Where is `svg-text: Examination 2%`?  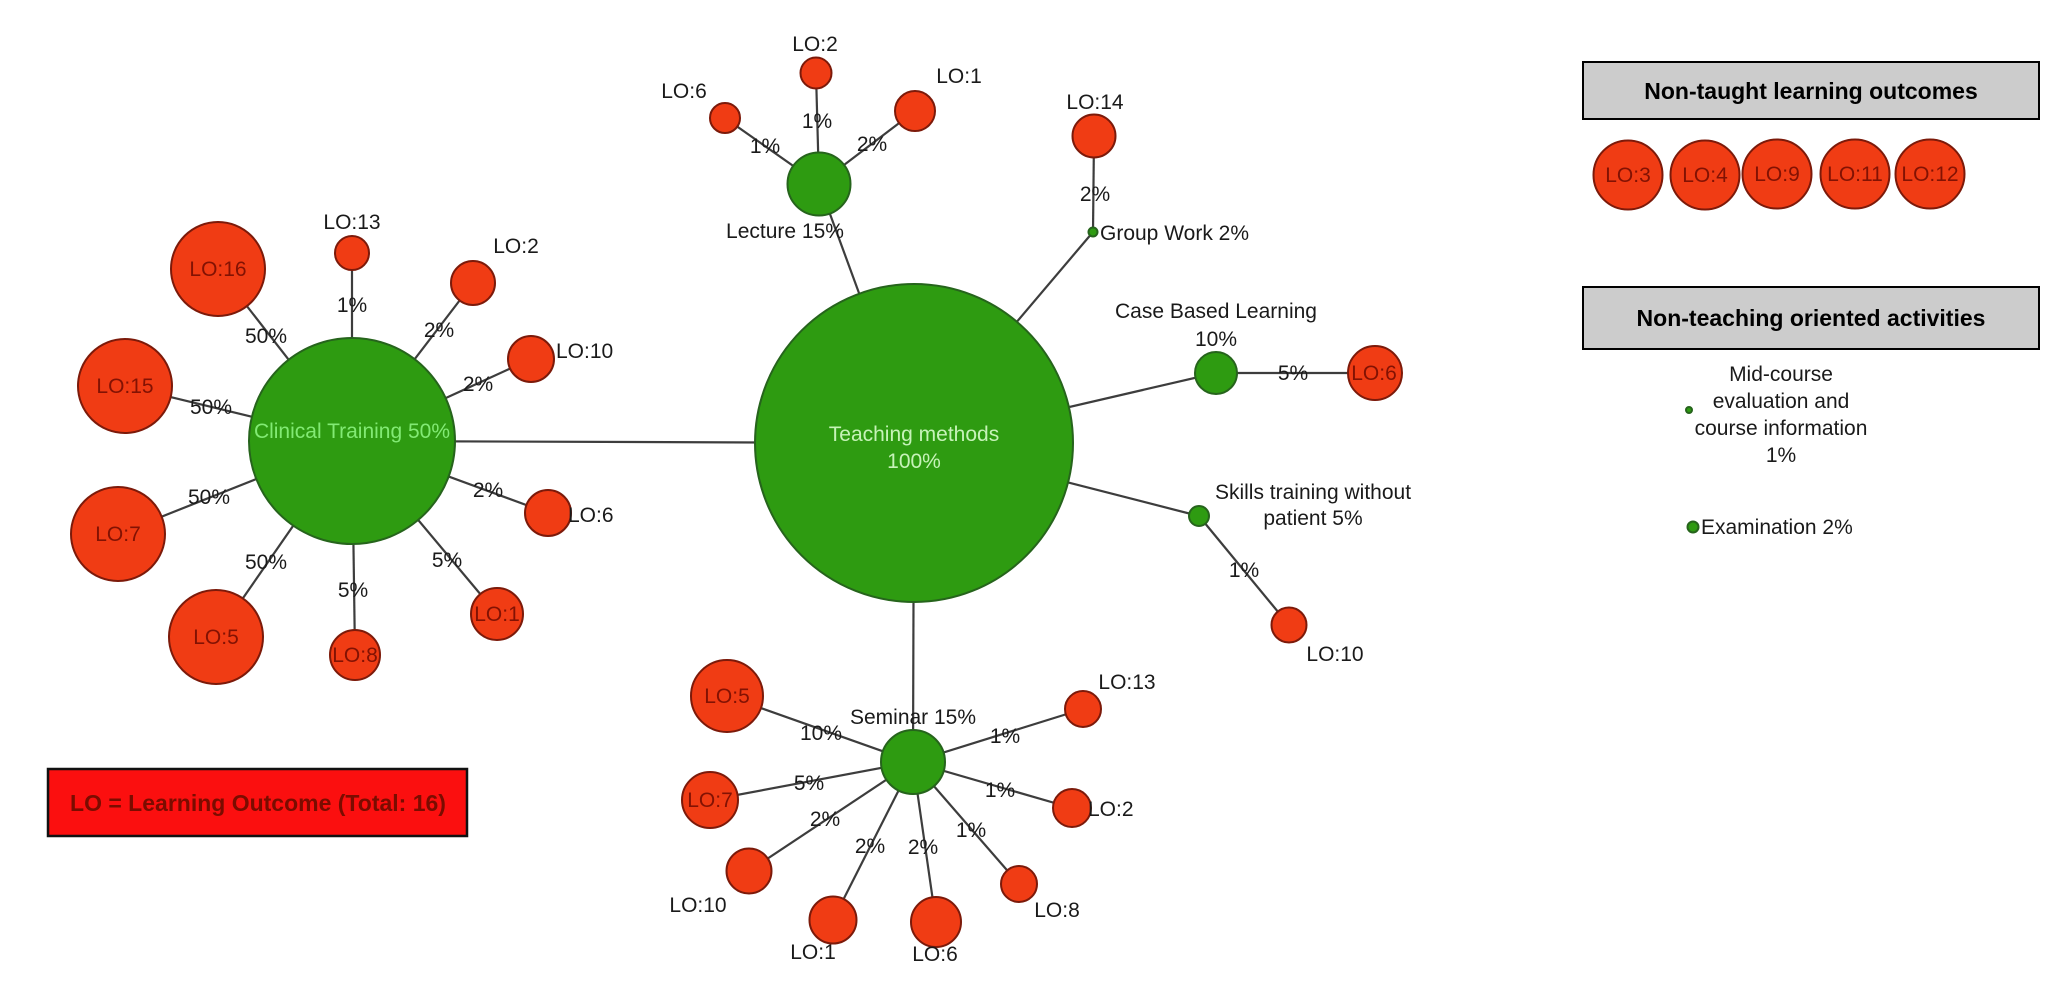 svg-text: Examination 2% is located at coordinates (1777, 527).